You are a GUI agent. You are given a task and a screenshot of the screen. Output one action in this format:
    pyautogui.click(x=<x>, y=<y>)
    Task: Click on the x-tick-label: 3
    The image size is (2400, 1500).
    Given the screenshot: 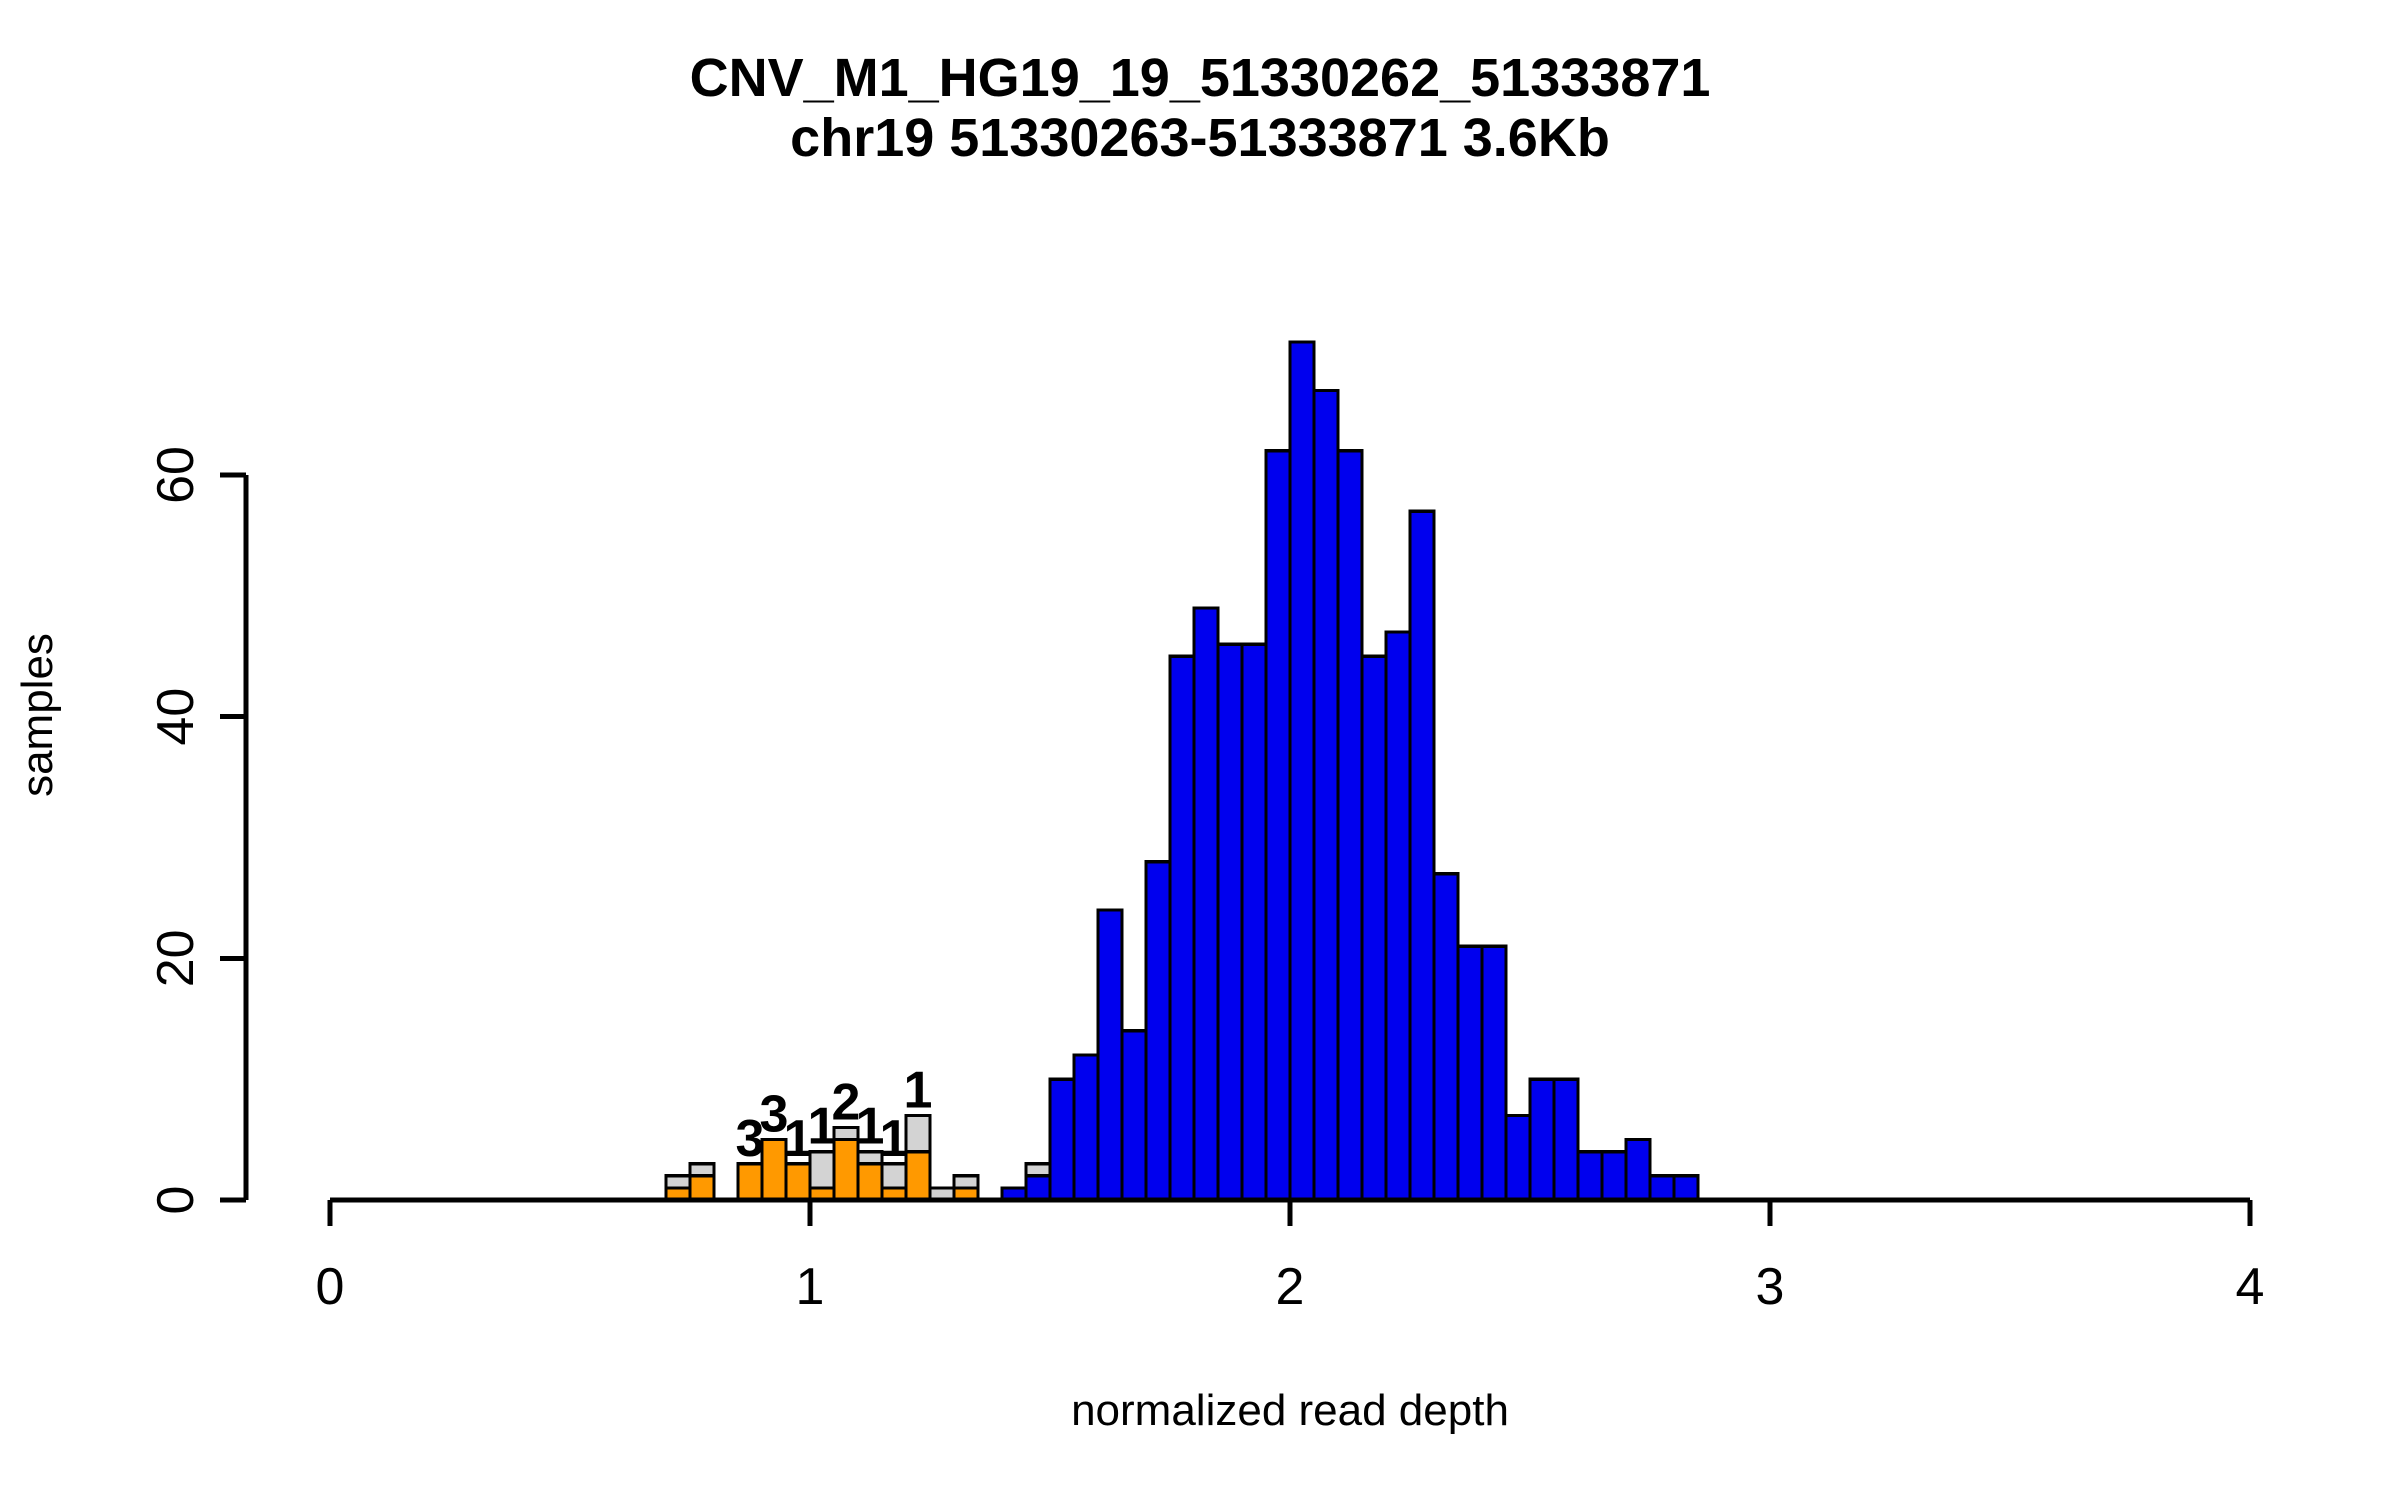 What is the action you would take?
    pyautogui.click(x=1770, y=1287)
    